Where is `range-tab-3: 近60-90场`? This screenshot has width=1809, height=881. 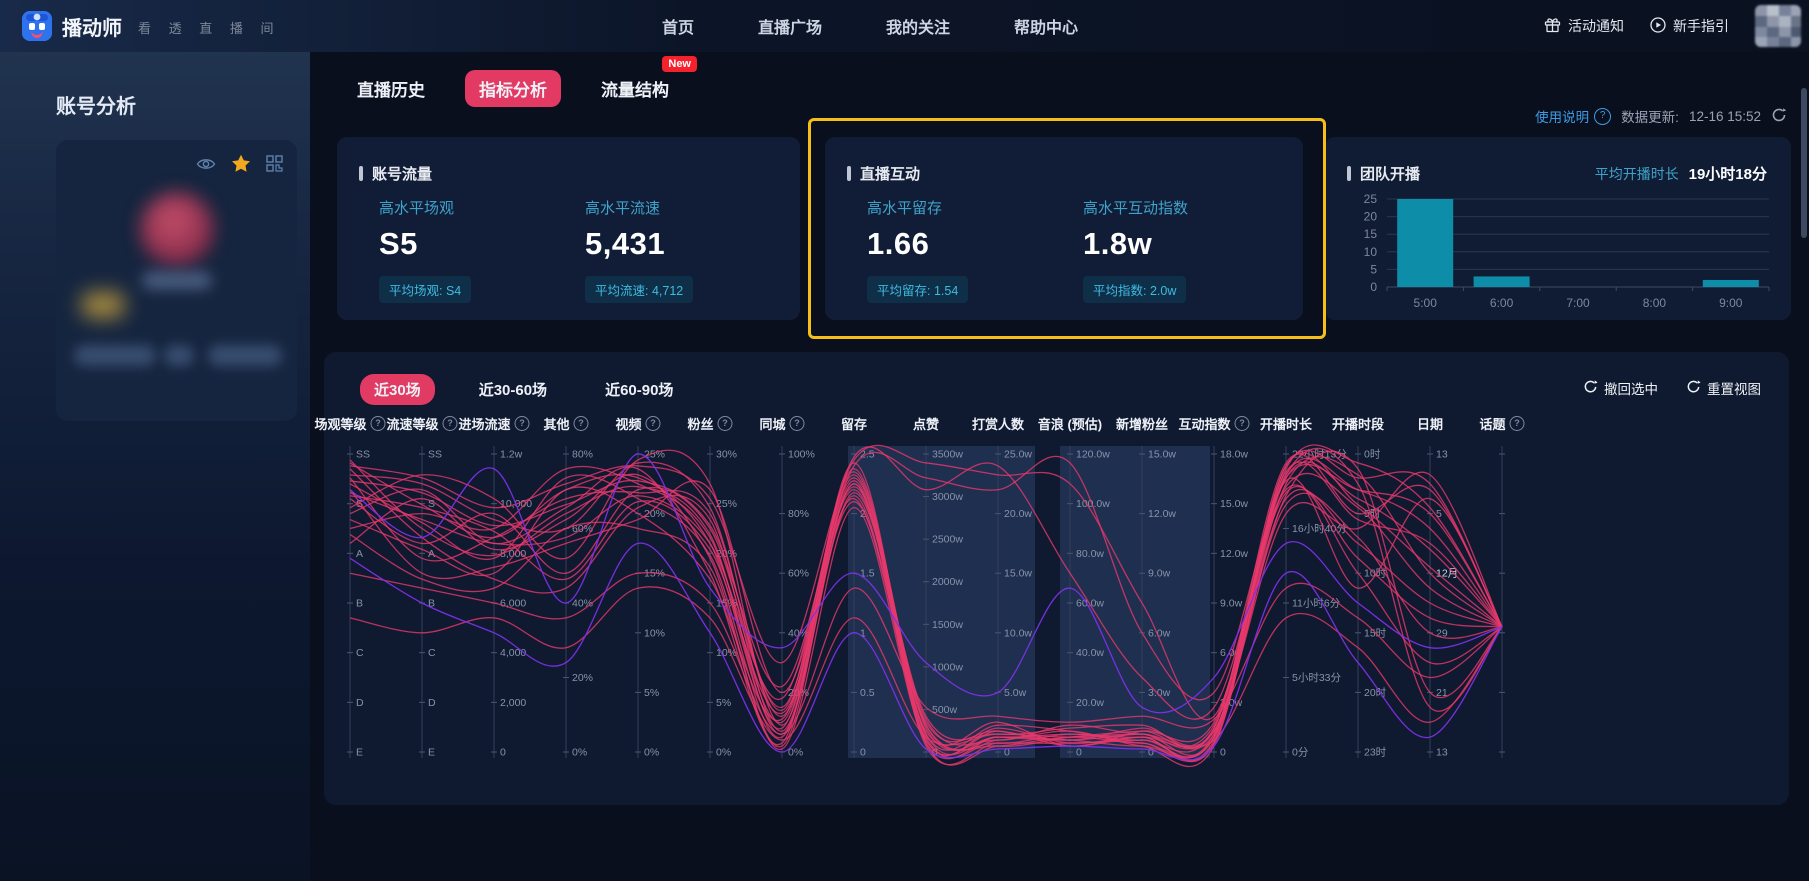 range-tab-3: 近60-90场 is located at coordinates (639, 390).